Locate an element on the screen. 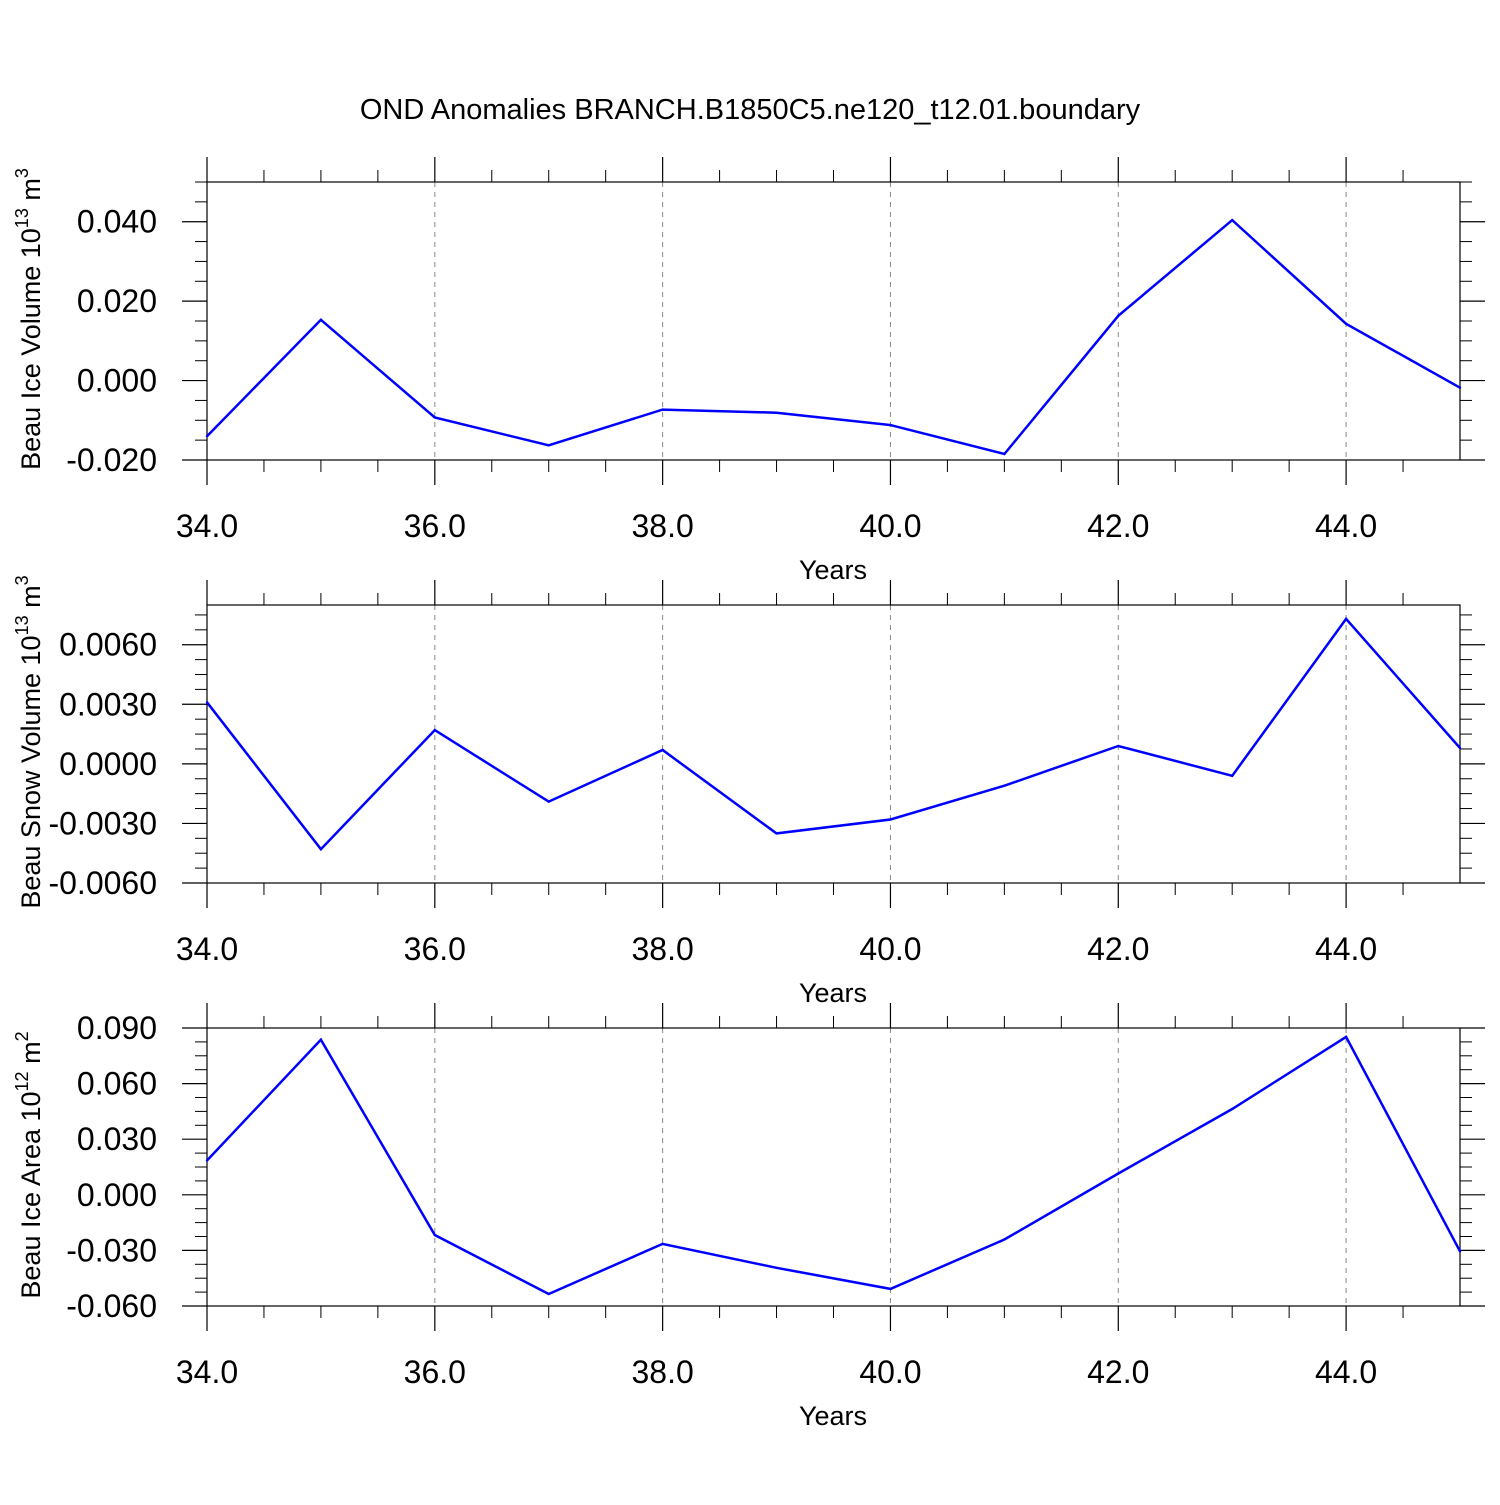  y-axis-title: Beau Ice Volume 1013 m3 is located at coordinates (29, 319).